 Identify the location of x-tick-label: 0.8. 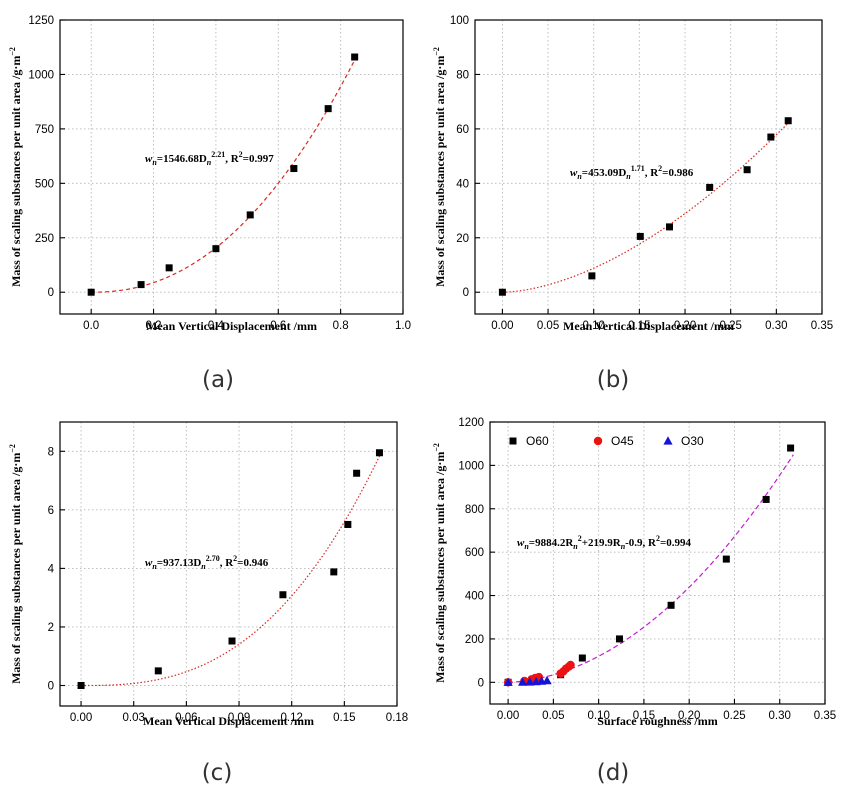
(341, 326).